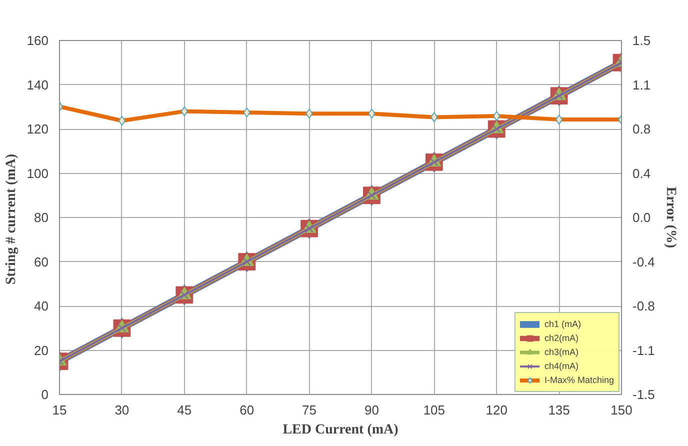 The width and height of the screenshot is (688, 446). I want to click on x-tick-label: 105, so click(434, 410).